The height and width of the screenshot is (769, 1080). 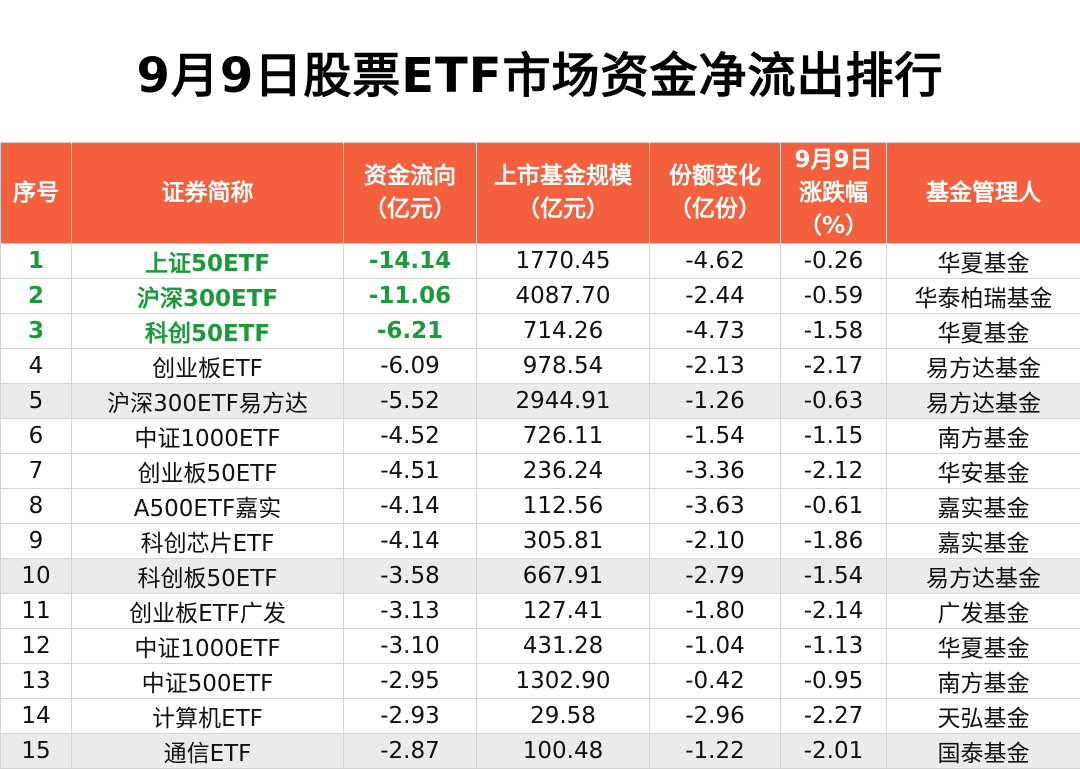 I want to click on cell-scale: 305.81, so click(x=563, y=541).